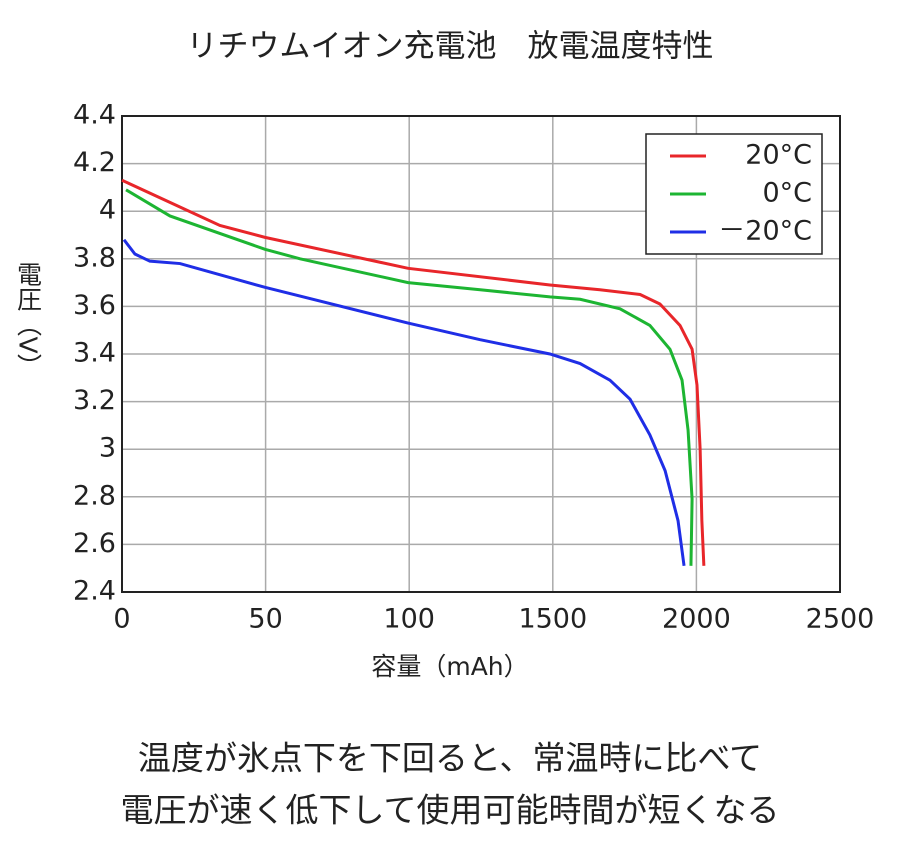  I want to click on y-tick-label: 3.6, so click(94, 305).